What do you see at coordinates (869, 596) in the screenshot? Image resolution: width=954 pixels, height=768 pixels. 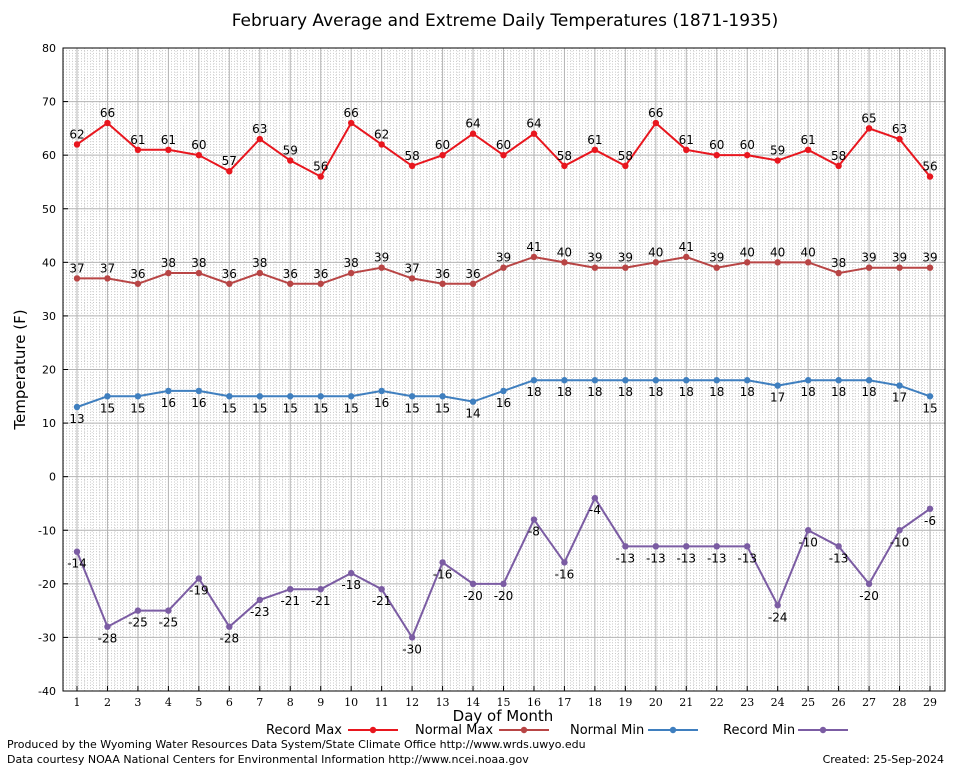 I see `data-label: -20` at bounding box center [869, 596].